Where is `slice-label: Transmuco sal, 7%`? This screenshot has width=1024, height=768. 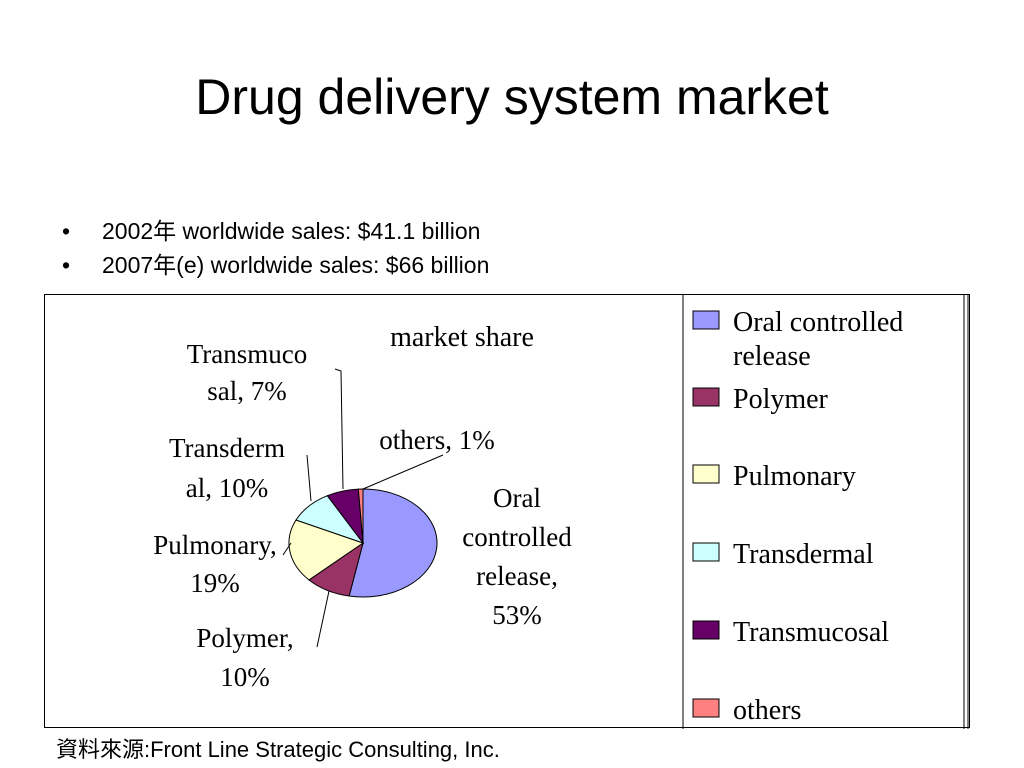 slice-label: Transmuco sal, 7% is located at coordinates (247, 372).